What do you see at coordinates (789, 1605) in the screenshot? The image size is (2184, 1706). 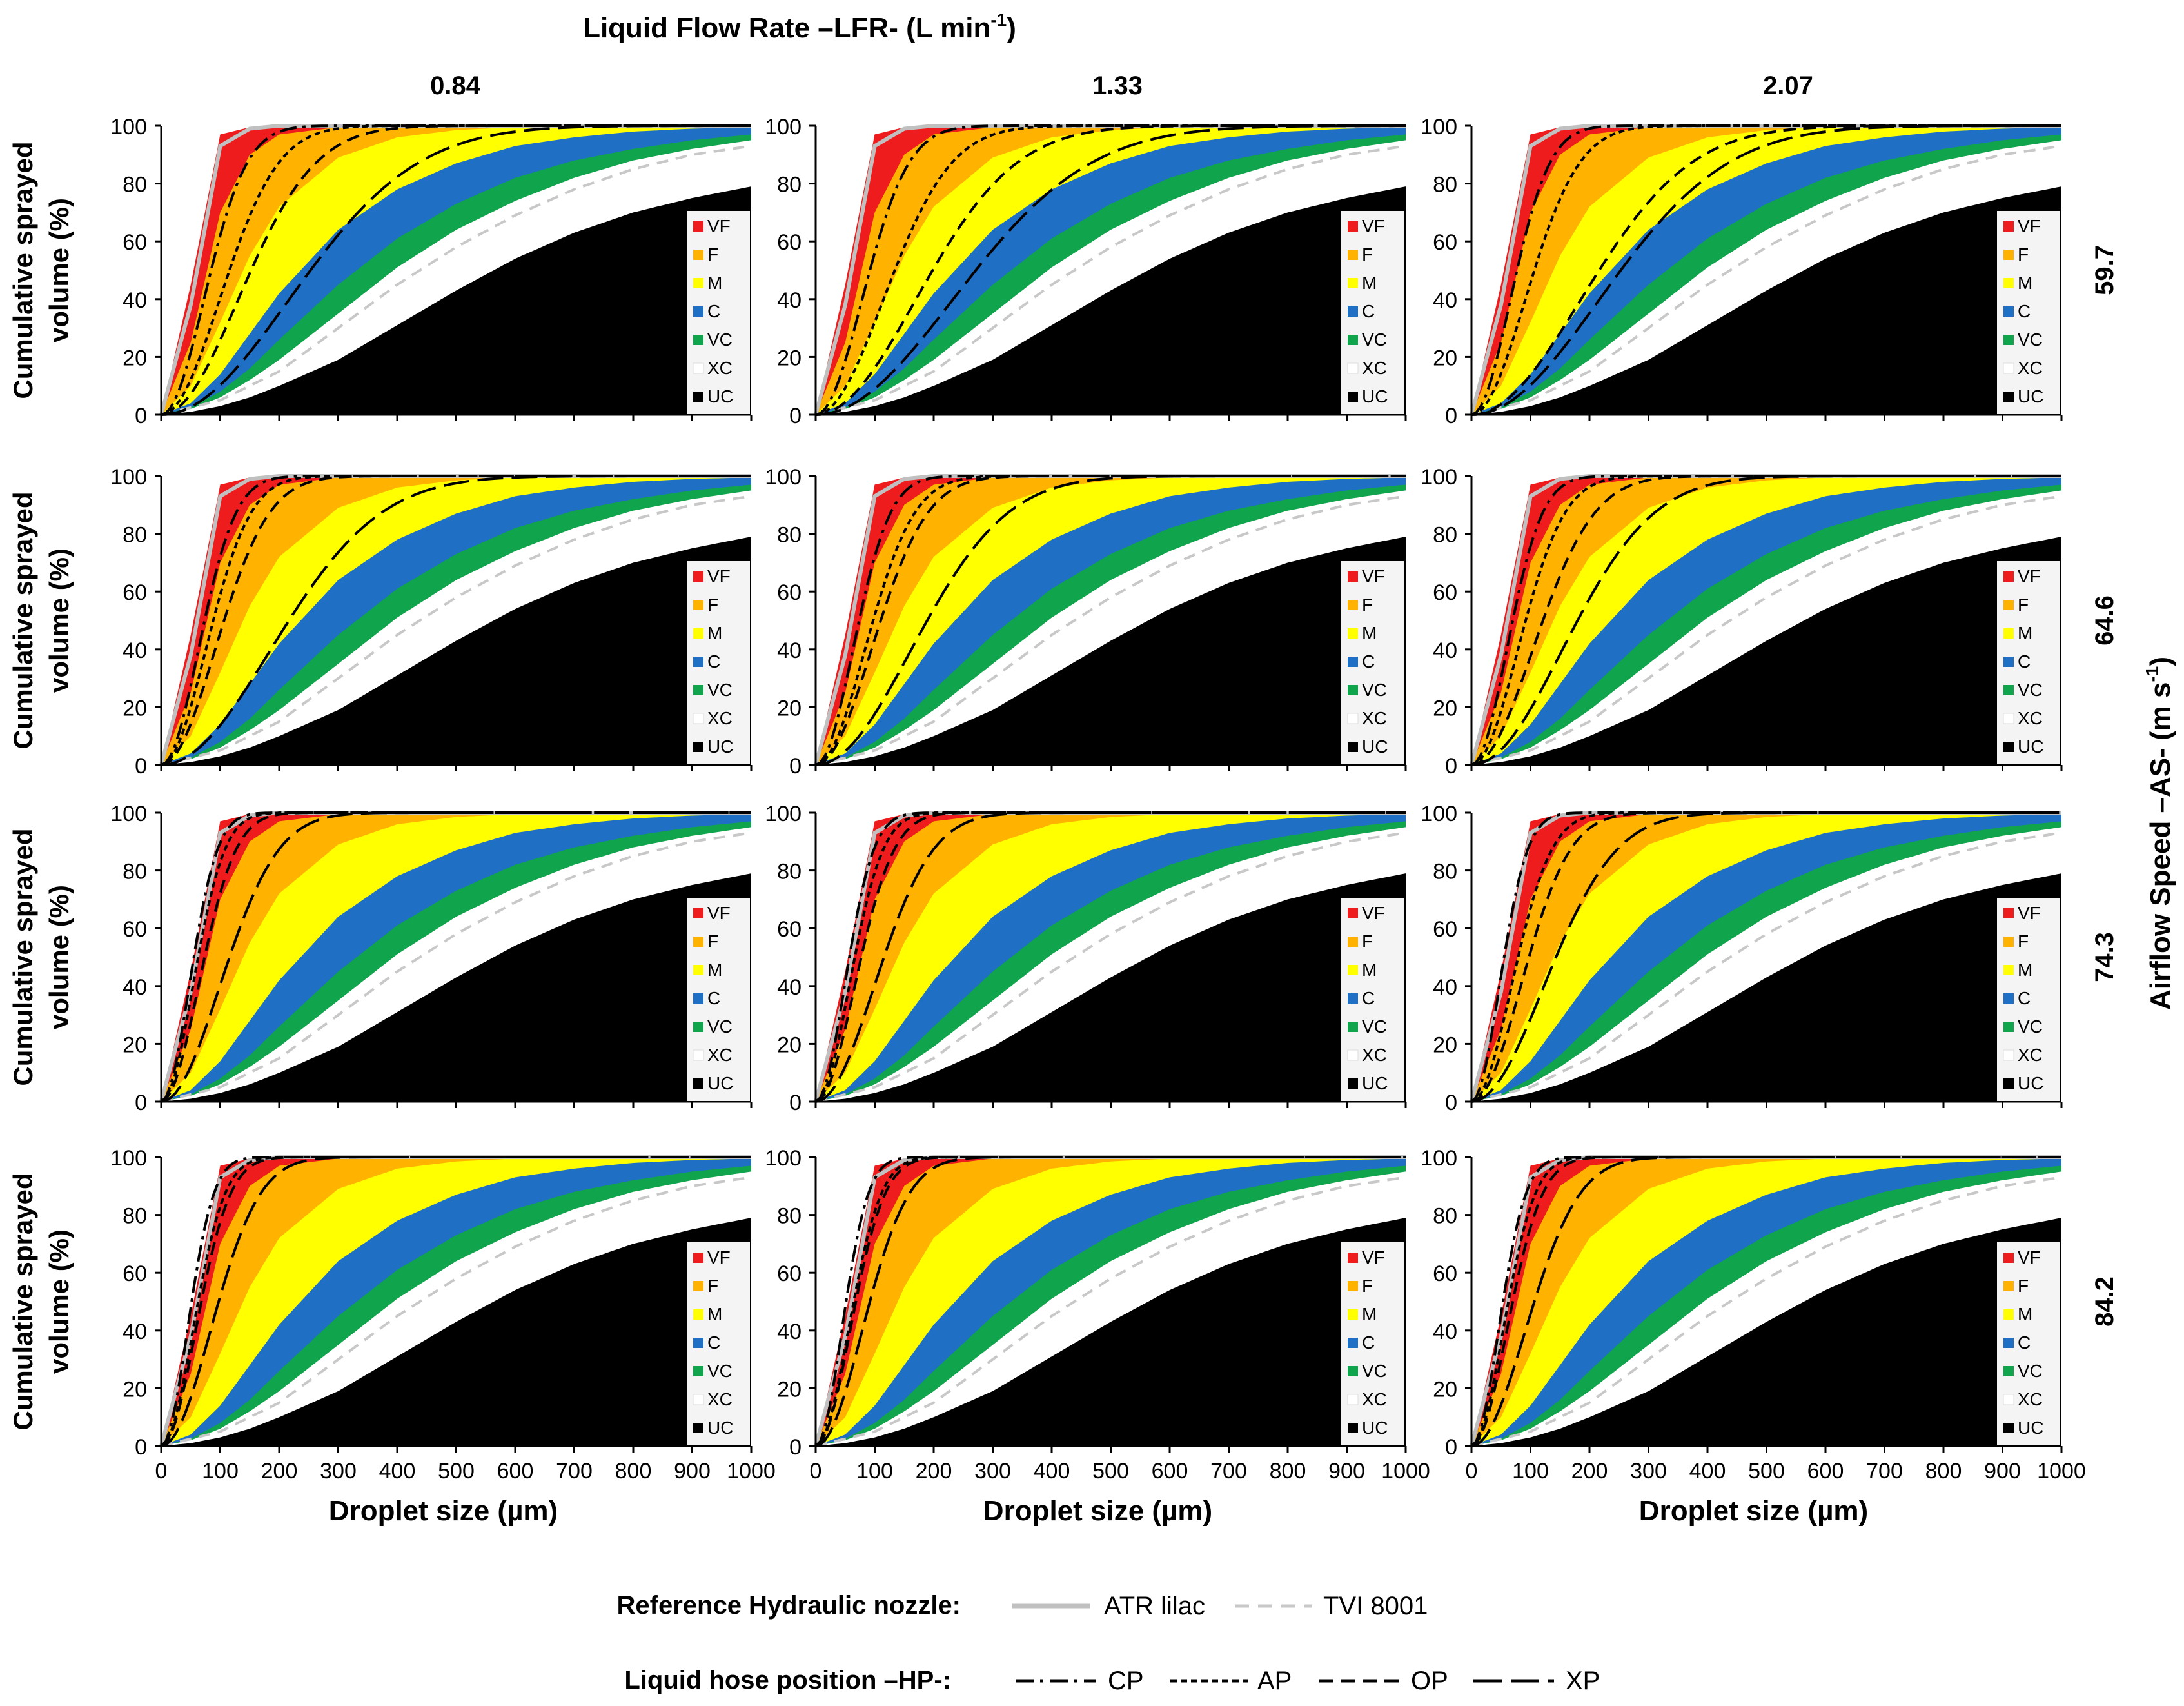 I see `reference-legend-title: Reference Hydraulic nozzle:` at bounding box center [789, 1605].